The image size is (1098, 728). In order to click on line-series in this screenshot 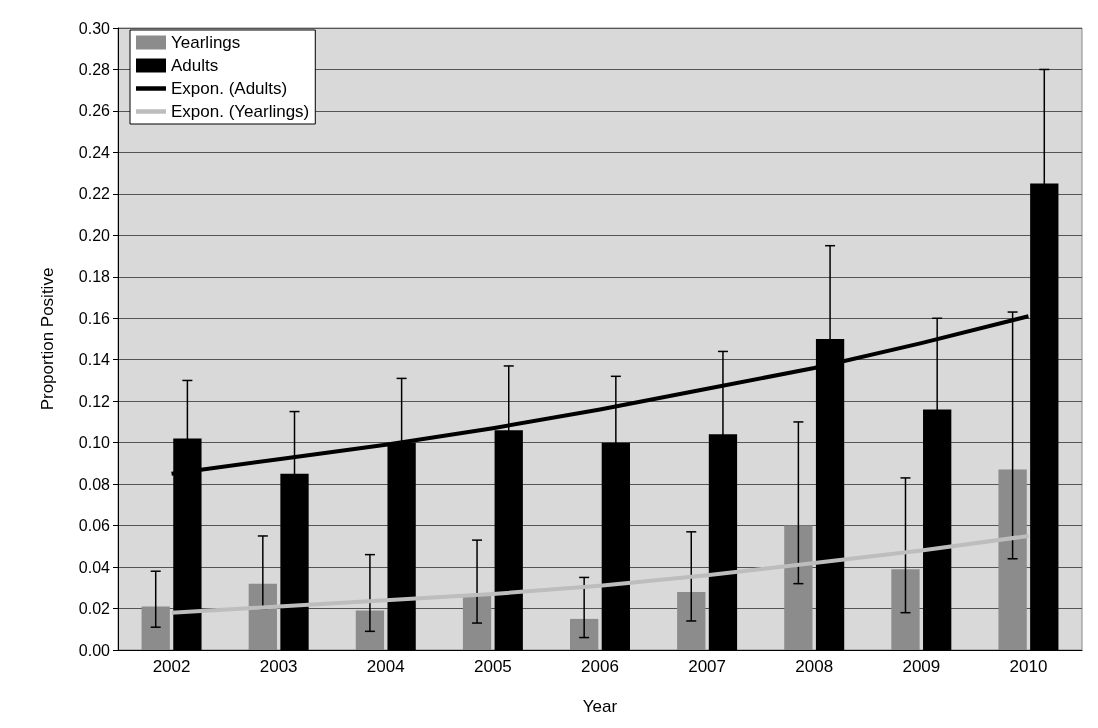, I will do `click(600, 574)`.